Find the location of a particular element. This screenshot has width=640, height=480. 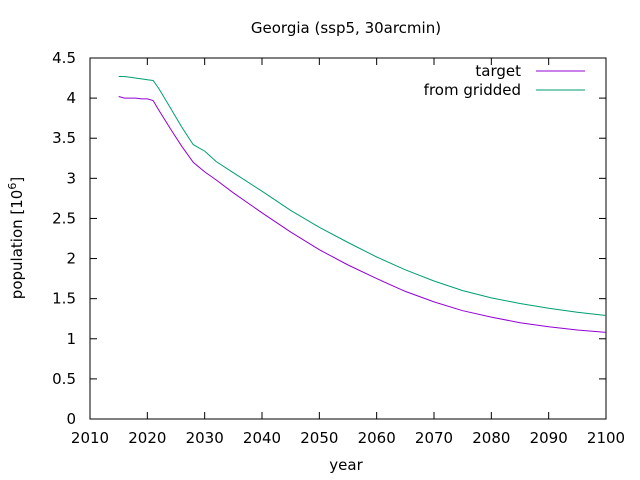

x-tick-label: 2100 is located at coordinates (606, 438).